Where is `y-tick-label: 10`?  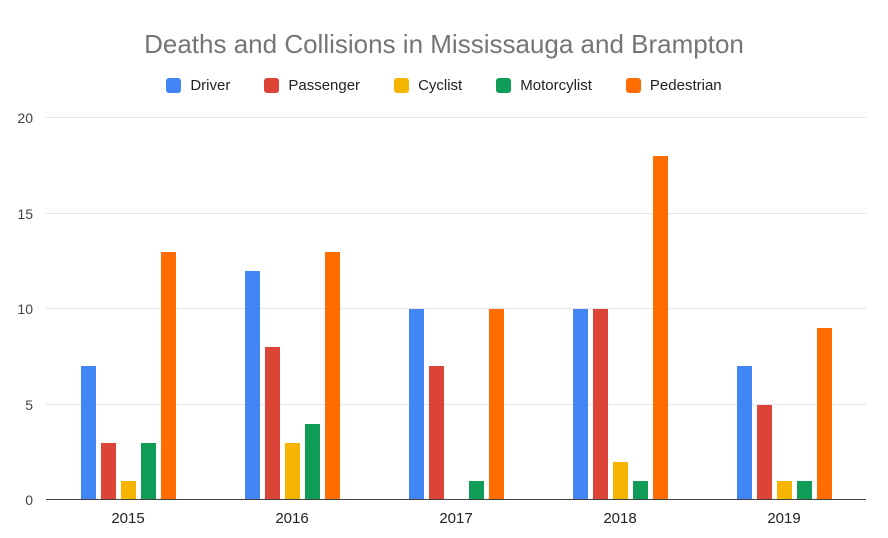 y-tick-label: 10 is located at coordinates (25, 309).